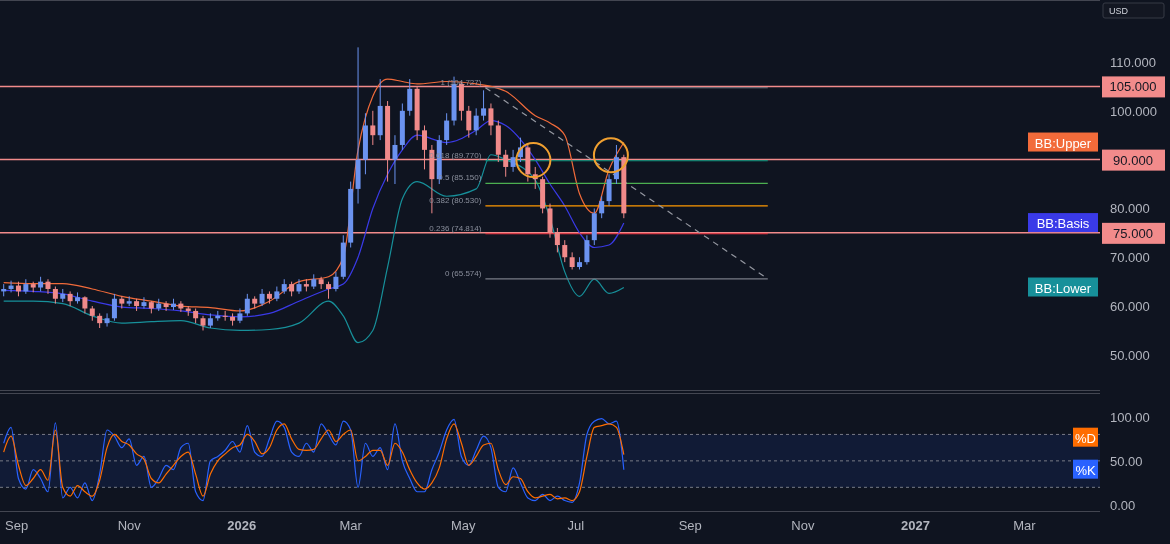  Describe the element at coordinates (1133, 160) in the screenshot. I see `ref-line-label: 90.000` at that location.